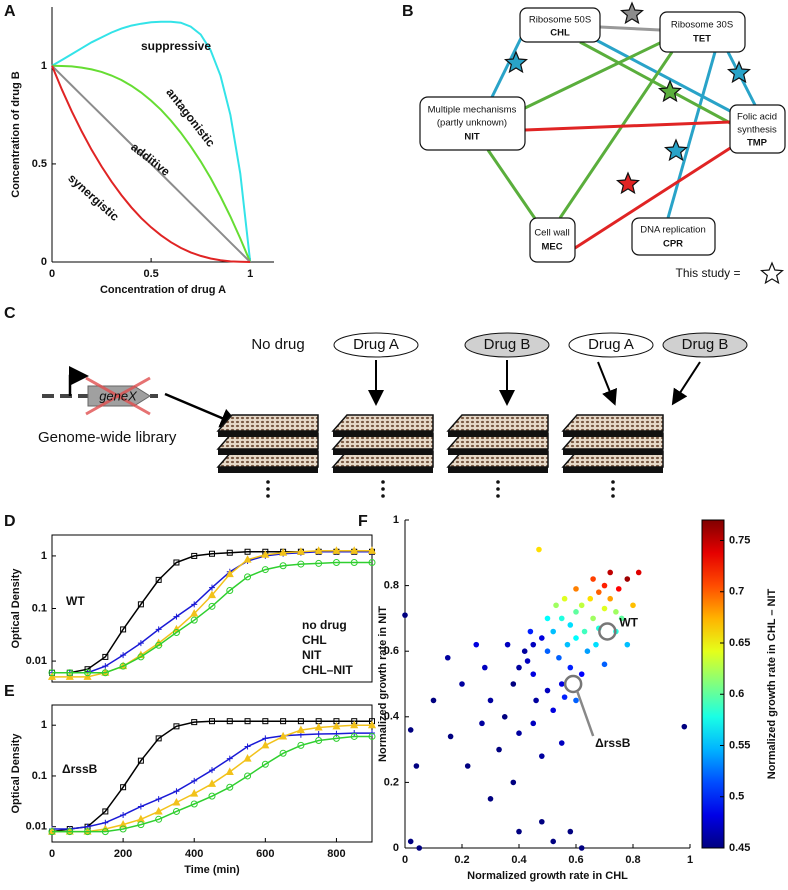 The height and width of the screenshot is (890, 788). What do you see at coordinates (757, 143) in the screenshot?
I see `node-code: TMP` at bounding box center [757, 143].